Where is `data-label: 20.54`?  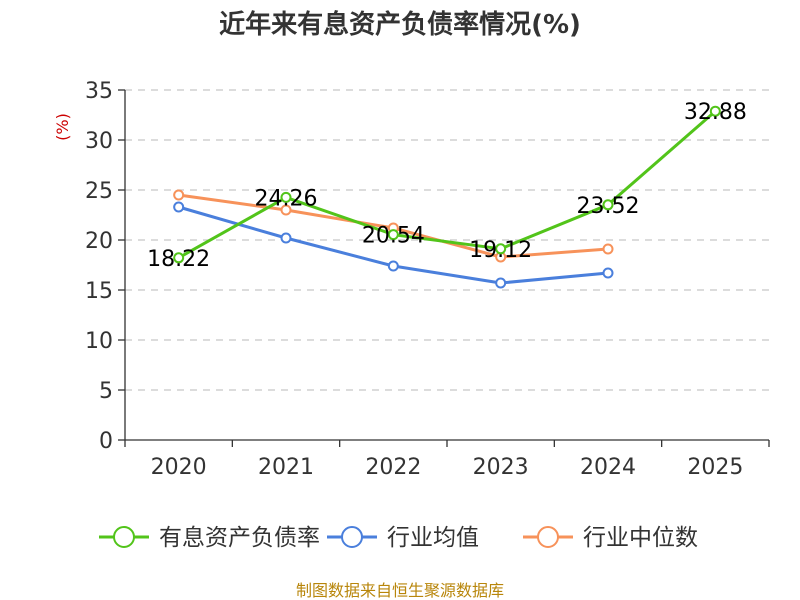
data-label: 20.54 is located at coordinates (393, 236).